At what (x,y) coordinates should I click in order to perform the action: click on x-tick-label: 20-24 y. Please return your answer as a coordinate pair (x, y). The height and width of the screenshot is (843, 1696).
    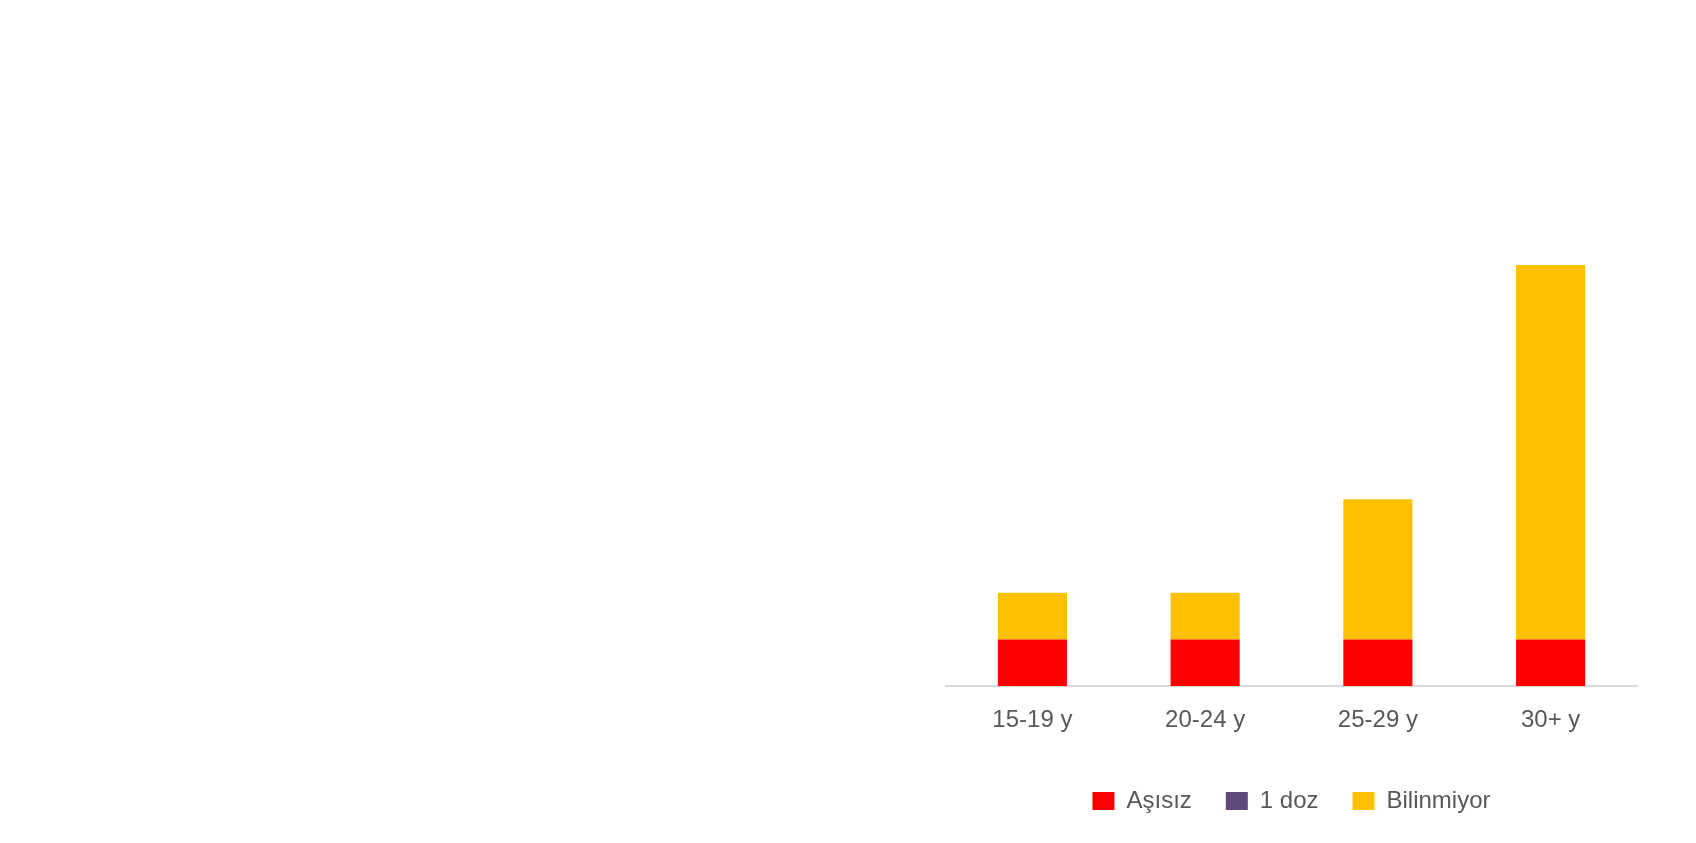
    Looking at the image, I should click on (1205, 719).